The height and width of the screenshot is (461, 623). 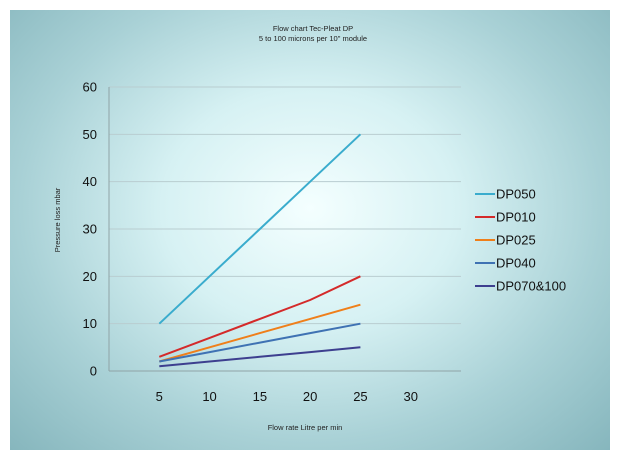 What do you see at coordinates (360, 396) in the screenshot?
I see `x-tick-label: 25` at bounding box center [360, 396].